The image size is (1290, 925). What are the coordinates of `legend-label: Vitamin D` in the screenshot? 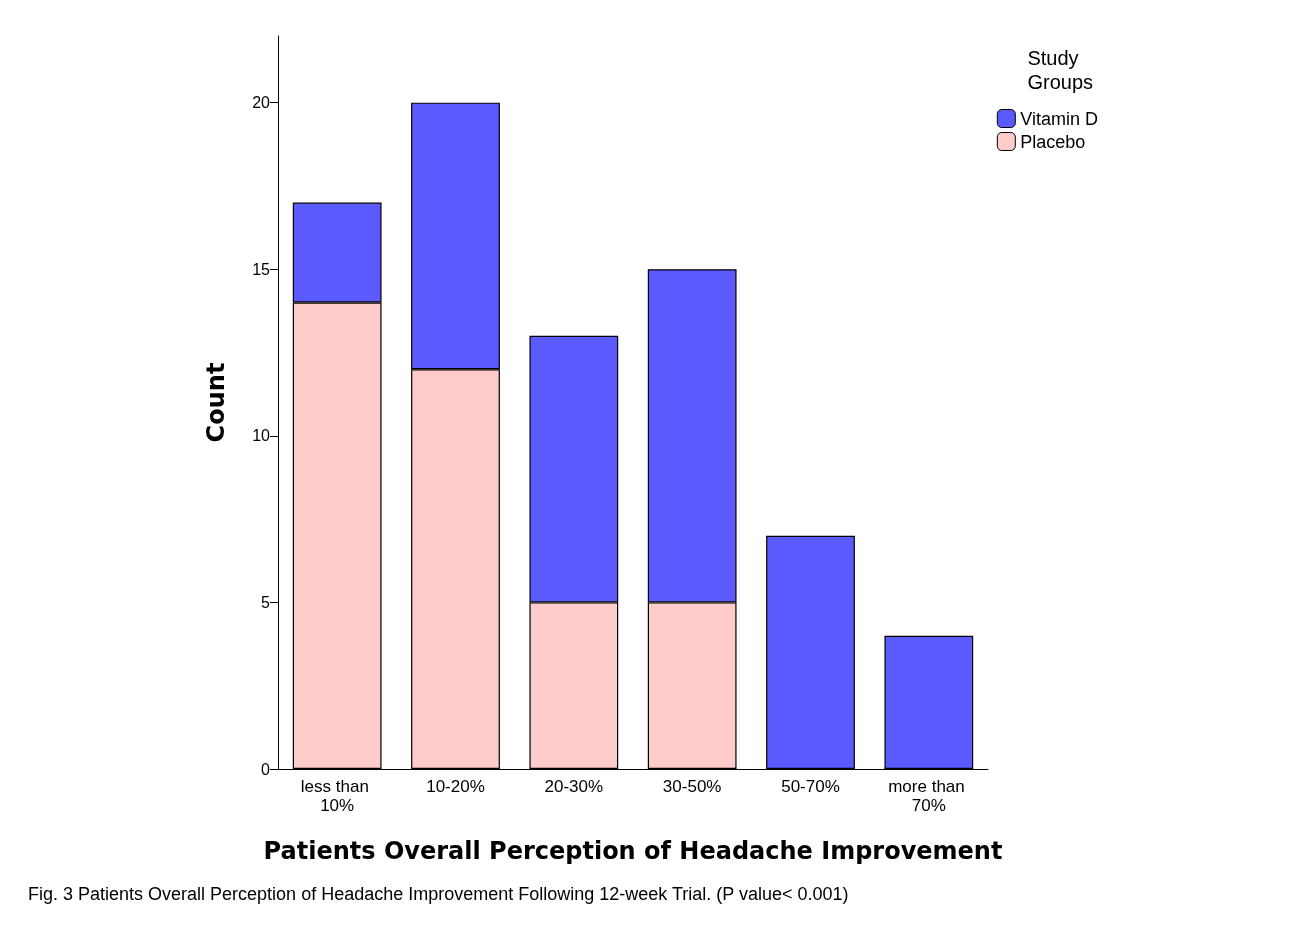 It's located at (1059, 118).